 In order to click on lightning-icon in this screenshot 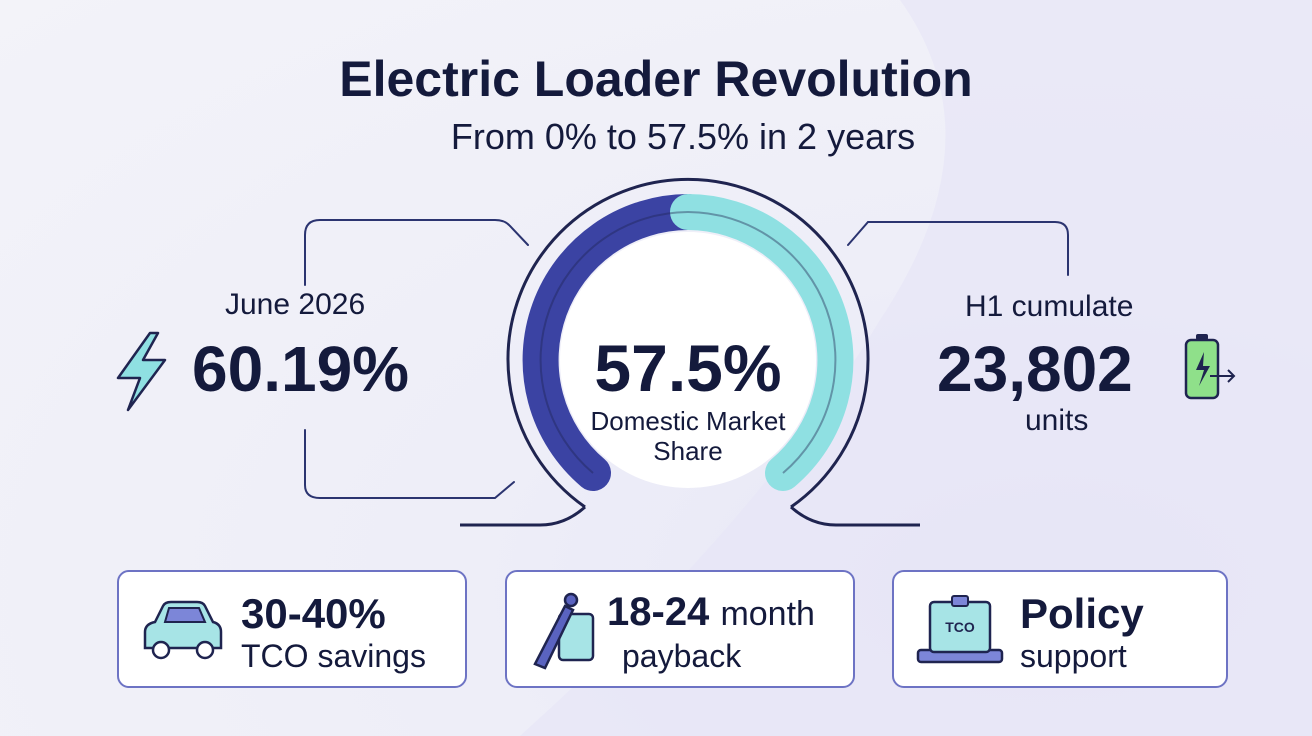, I will do `click(141, 371)`.